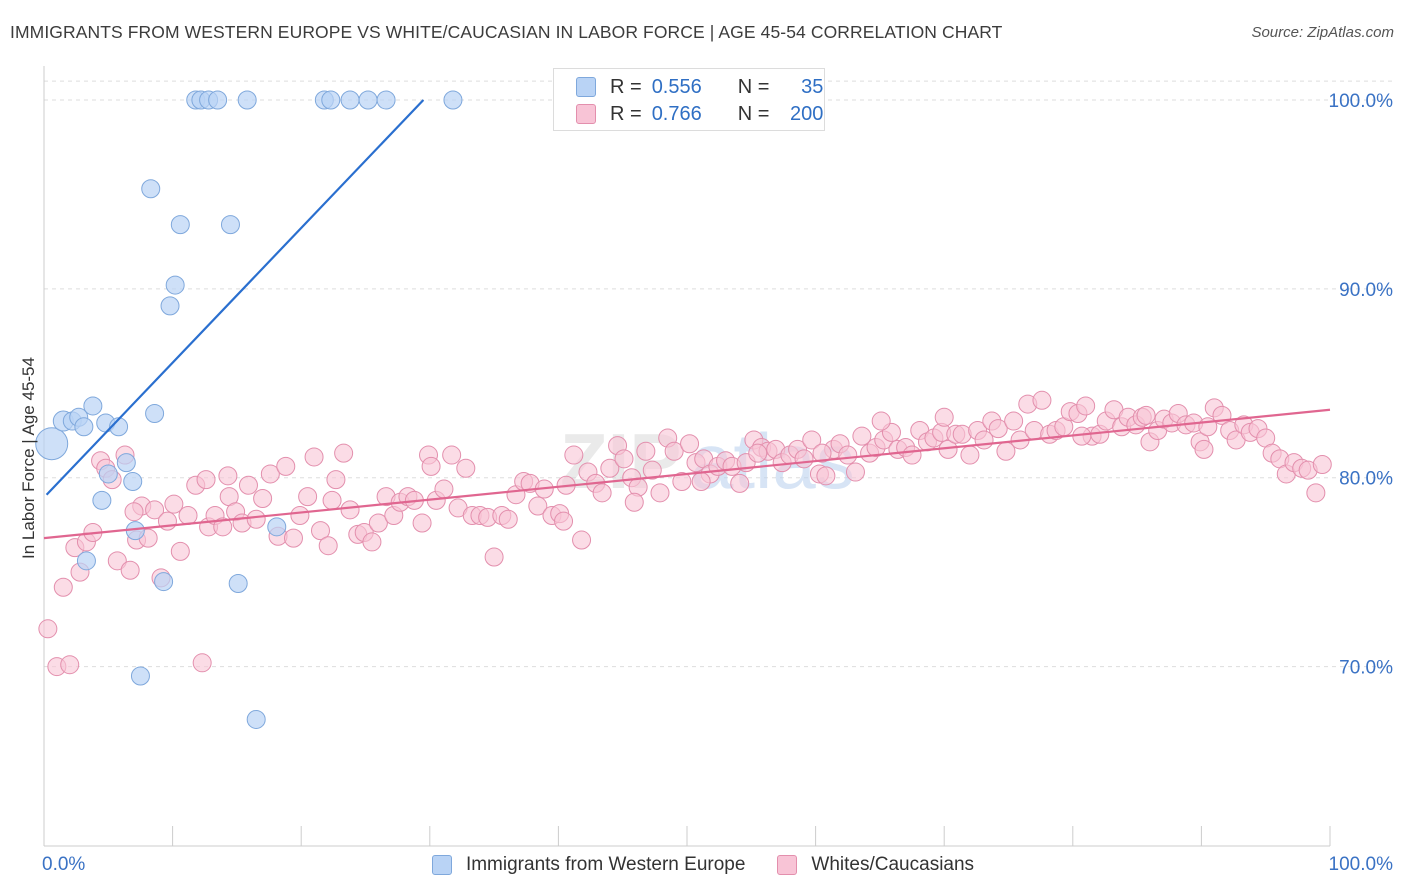  Describe the element at coordinates (1361, 864) in the screenshot. I see `x-tick-label: 100.0%` at that location.